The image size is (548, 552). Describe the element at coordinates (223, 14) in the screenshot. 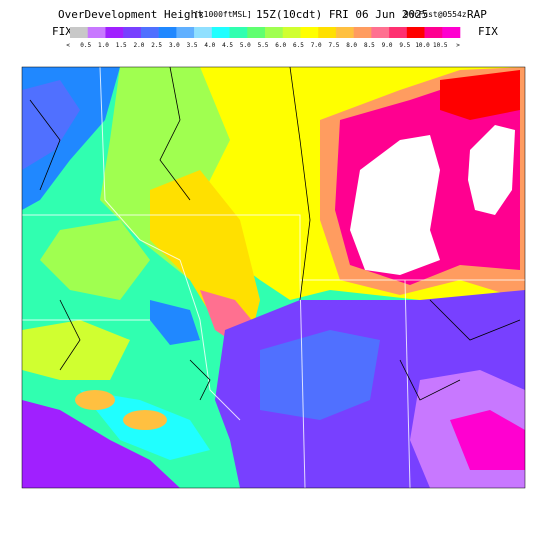

I see `units: [x1000ftMSL]` at that location.